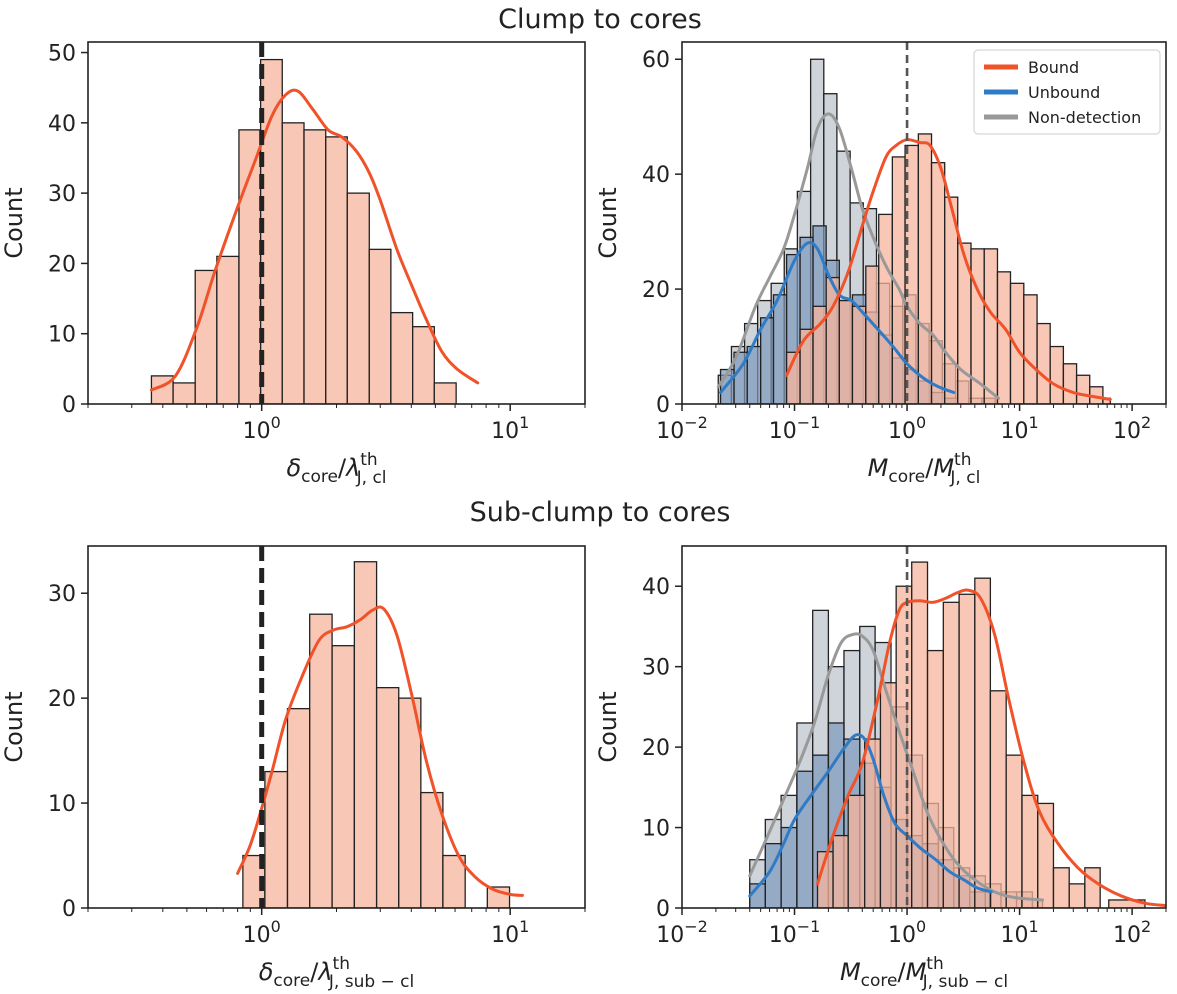  I want to click on x-tick-exponent: 1, so click(1033, 926).